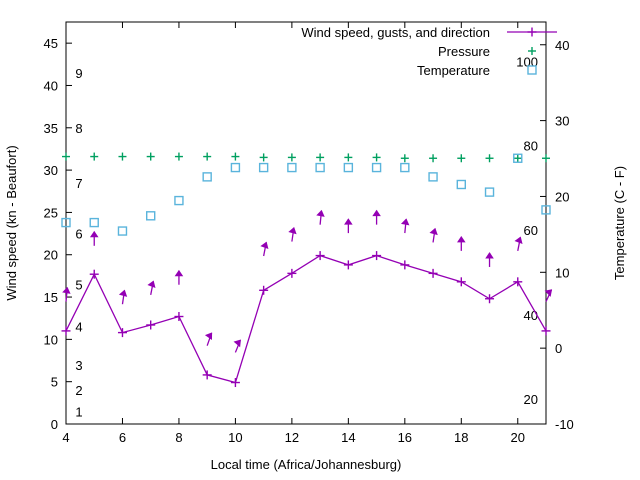  Describe the element at coordinates (562, 196) in the screenshot. I see `y2-tick-label: 20` at that location.